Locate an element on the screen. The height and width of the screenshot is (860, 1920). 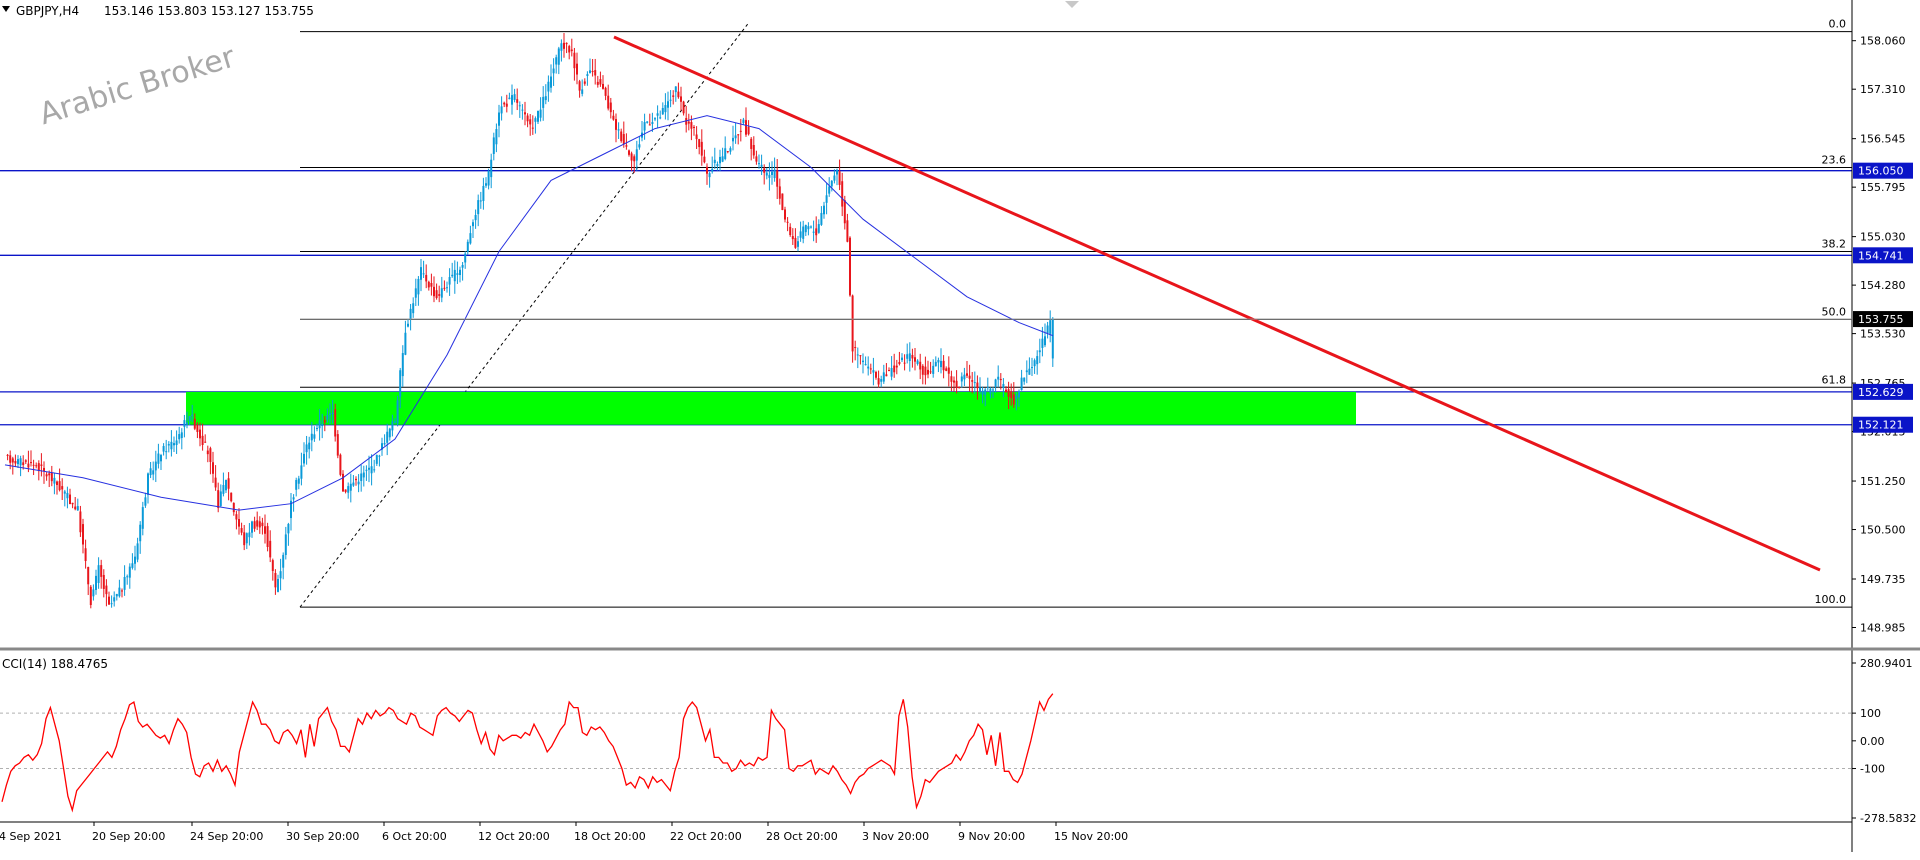
price-tick-label: 155.030 is located at coordinates (1883, 237).